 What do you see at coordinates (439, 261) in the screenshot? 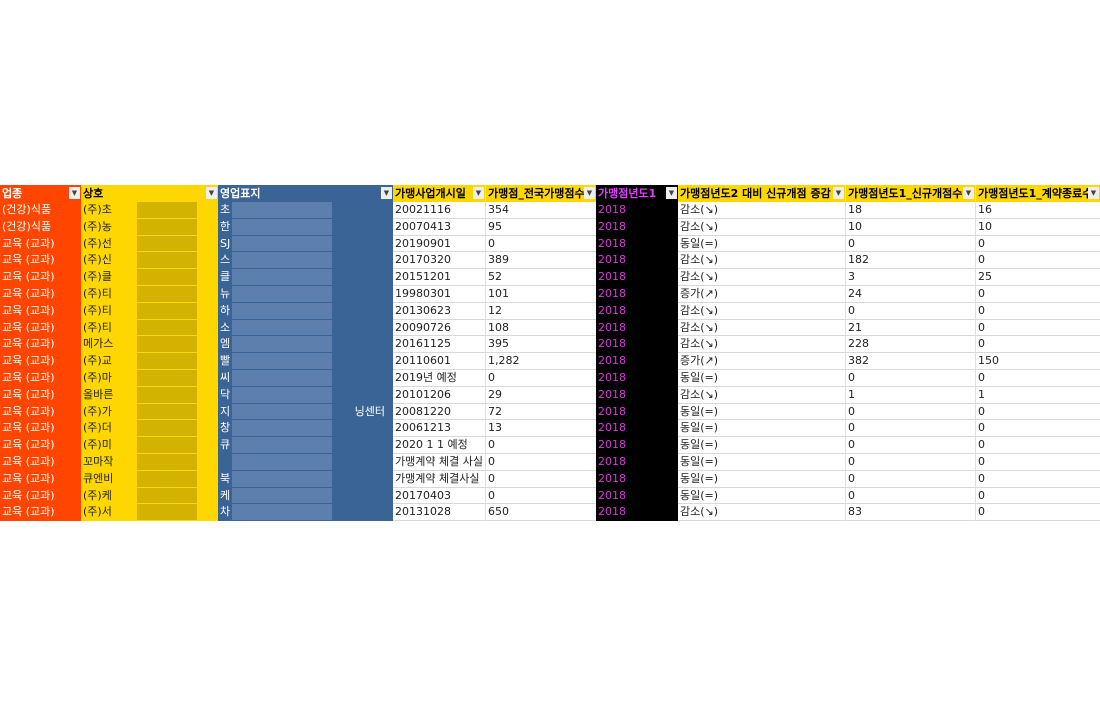
I see `cell-start-date: 20170320` at bounding box center [439, 261].